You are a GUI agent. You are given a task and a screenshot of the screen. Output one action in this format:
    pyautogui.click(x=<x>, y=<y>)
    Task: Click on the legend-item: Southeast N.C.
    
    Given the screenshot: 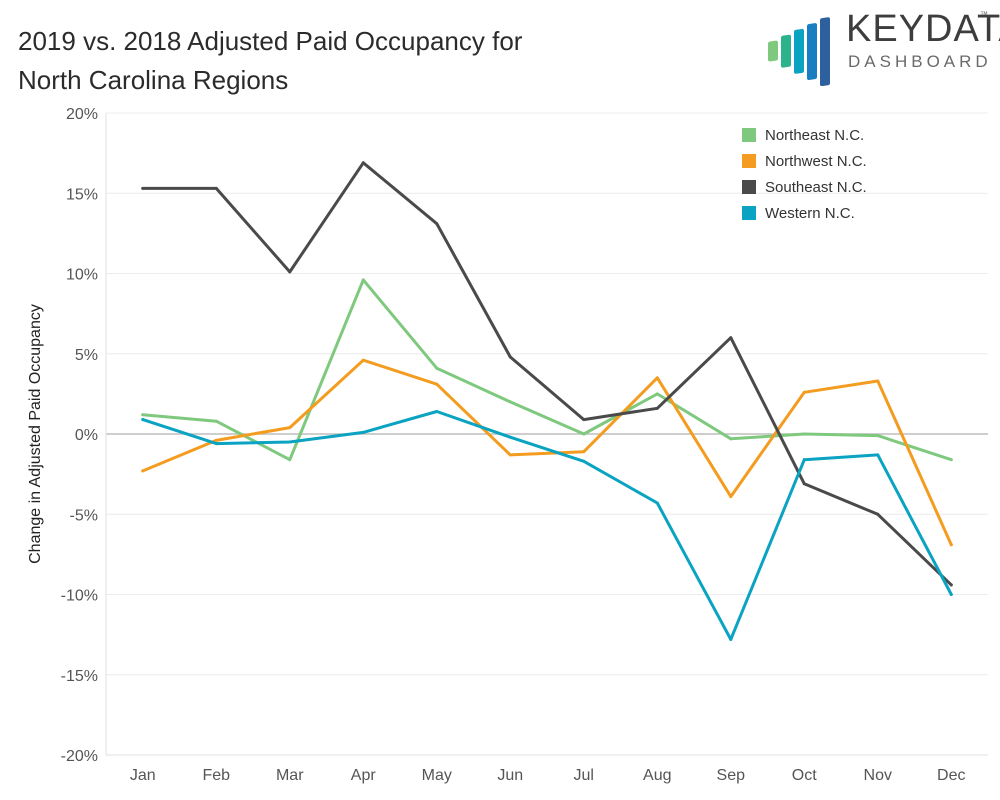 What is the action you would take?
    pyautogui.click(x=804, y=187)
    